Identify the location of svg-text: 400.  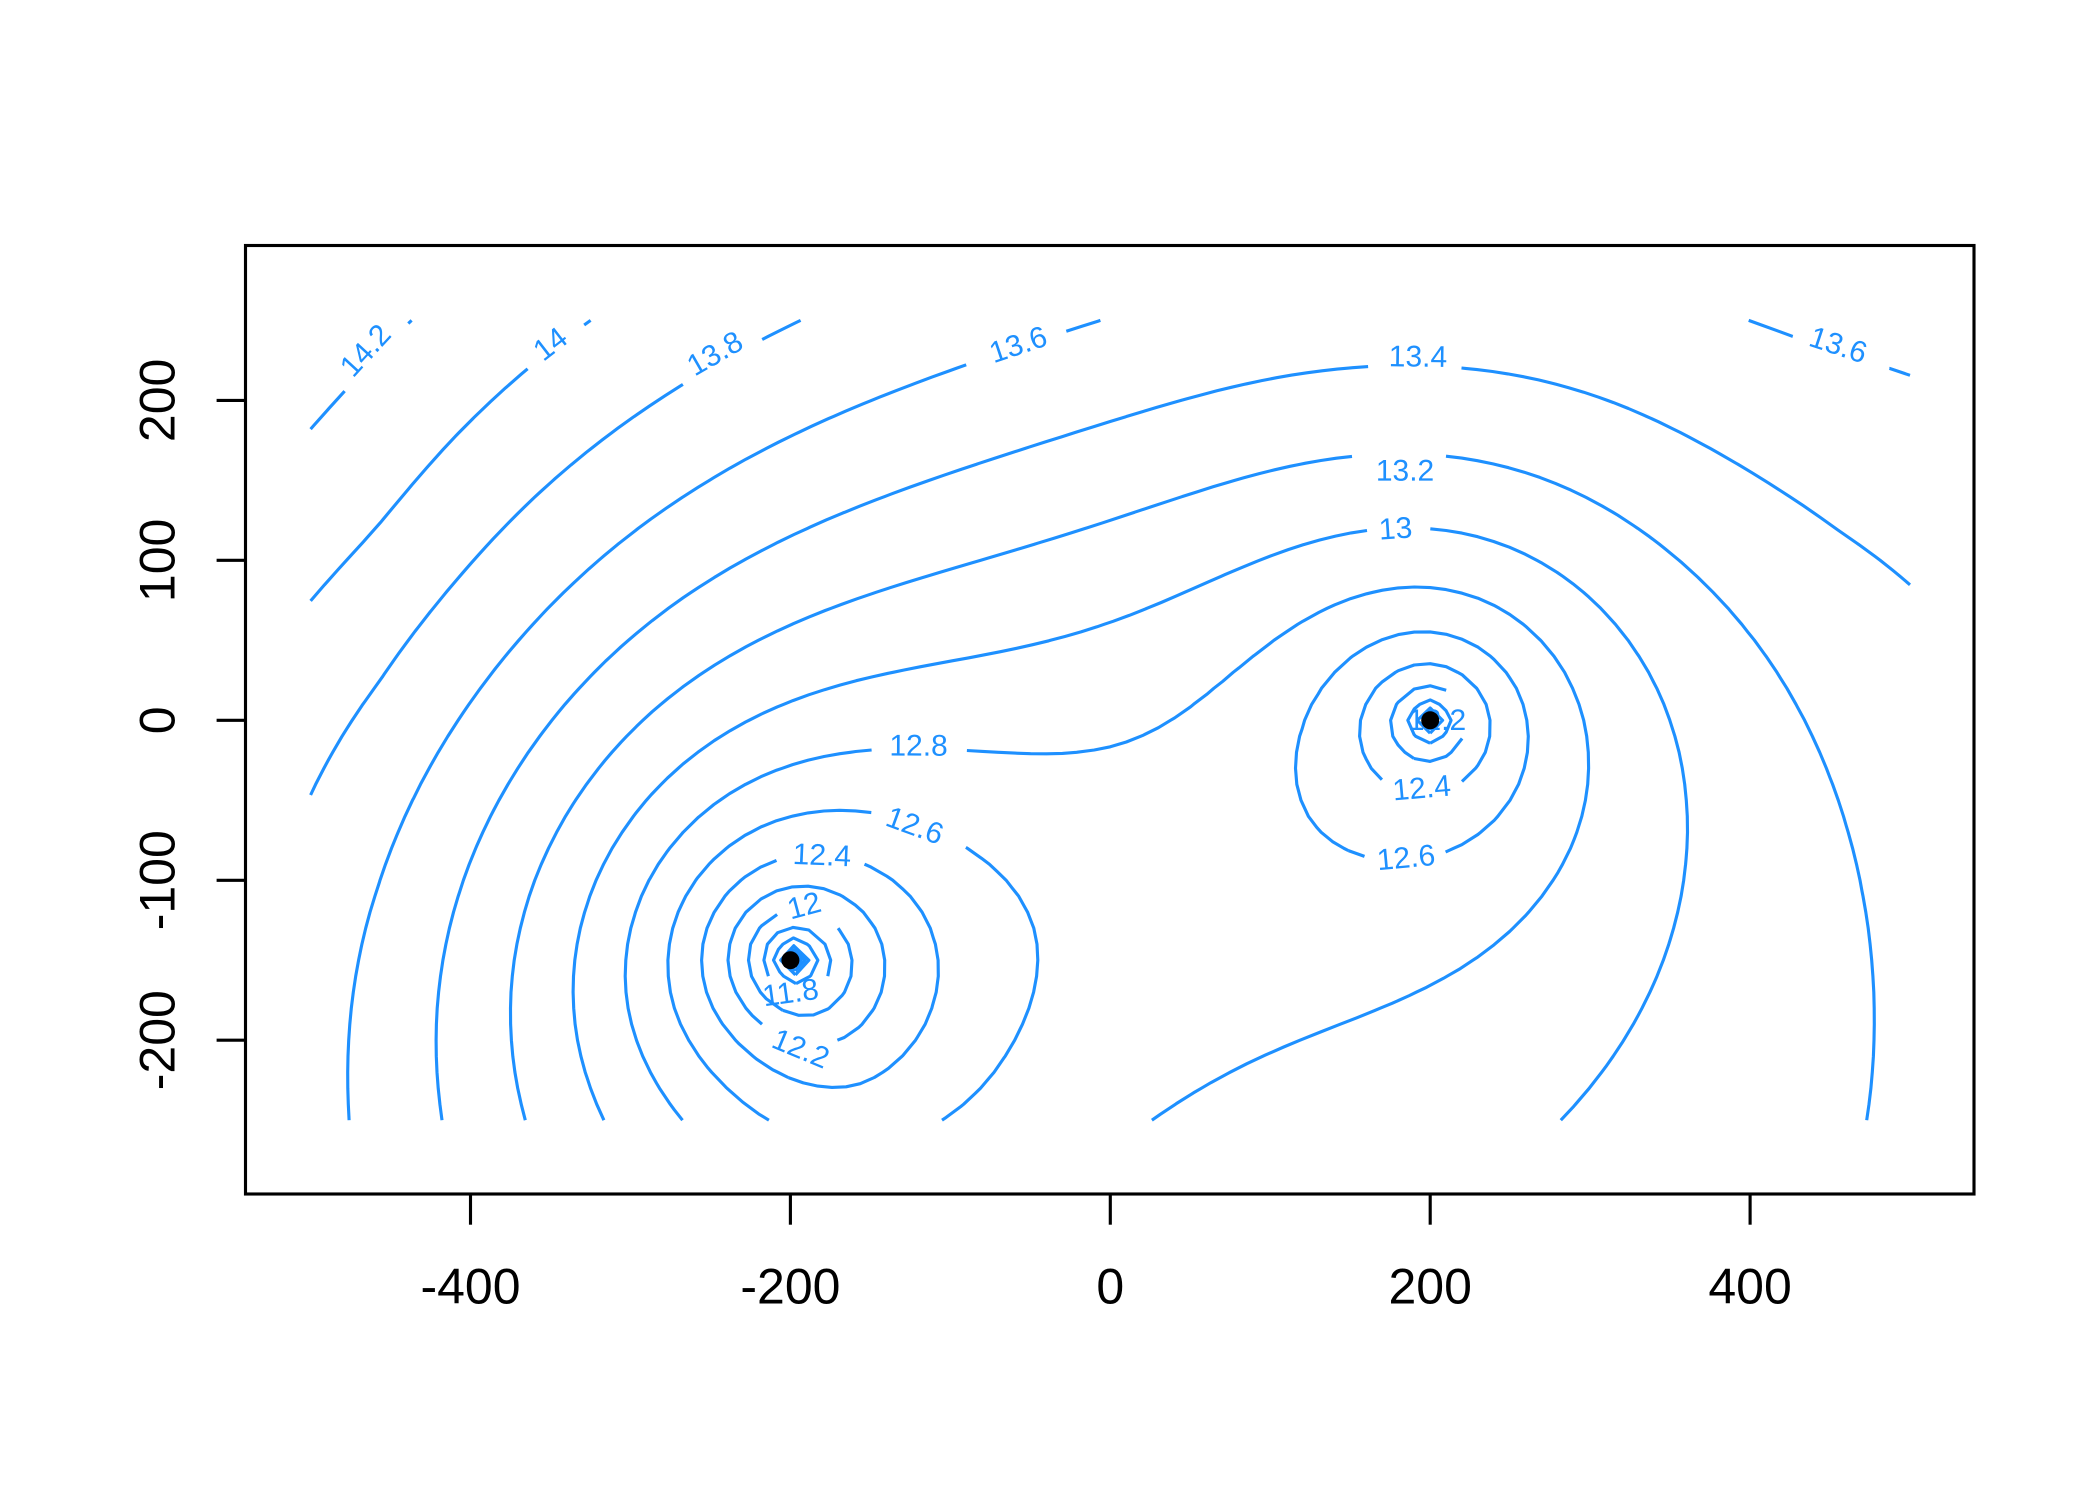
(1749, 1287).